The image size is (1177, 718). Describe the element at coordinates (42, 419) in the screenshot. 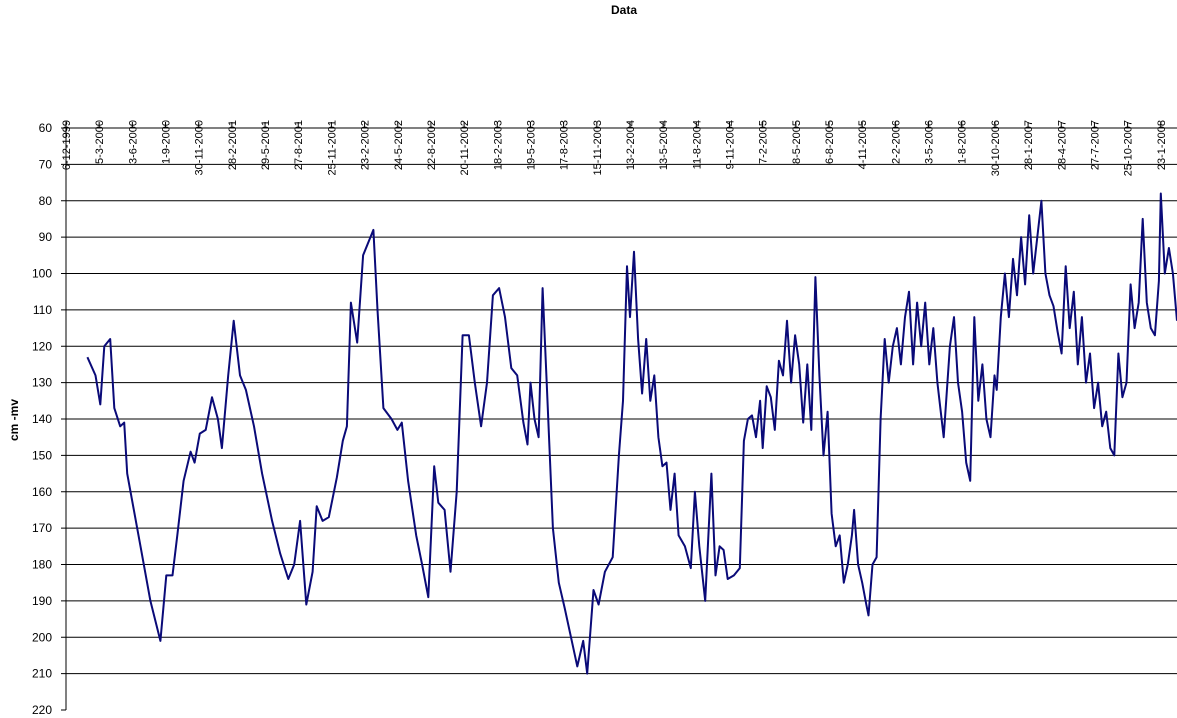

I see `y-tick-label: 140` at that location.